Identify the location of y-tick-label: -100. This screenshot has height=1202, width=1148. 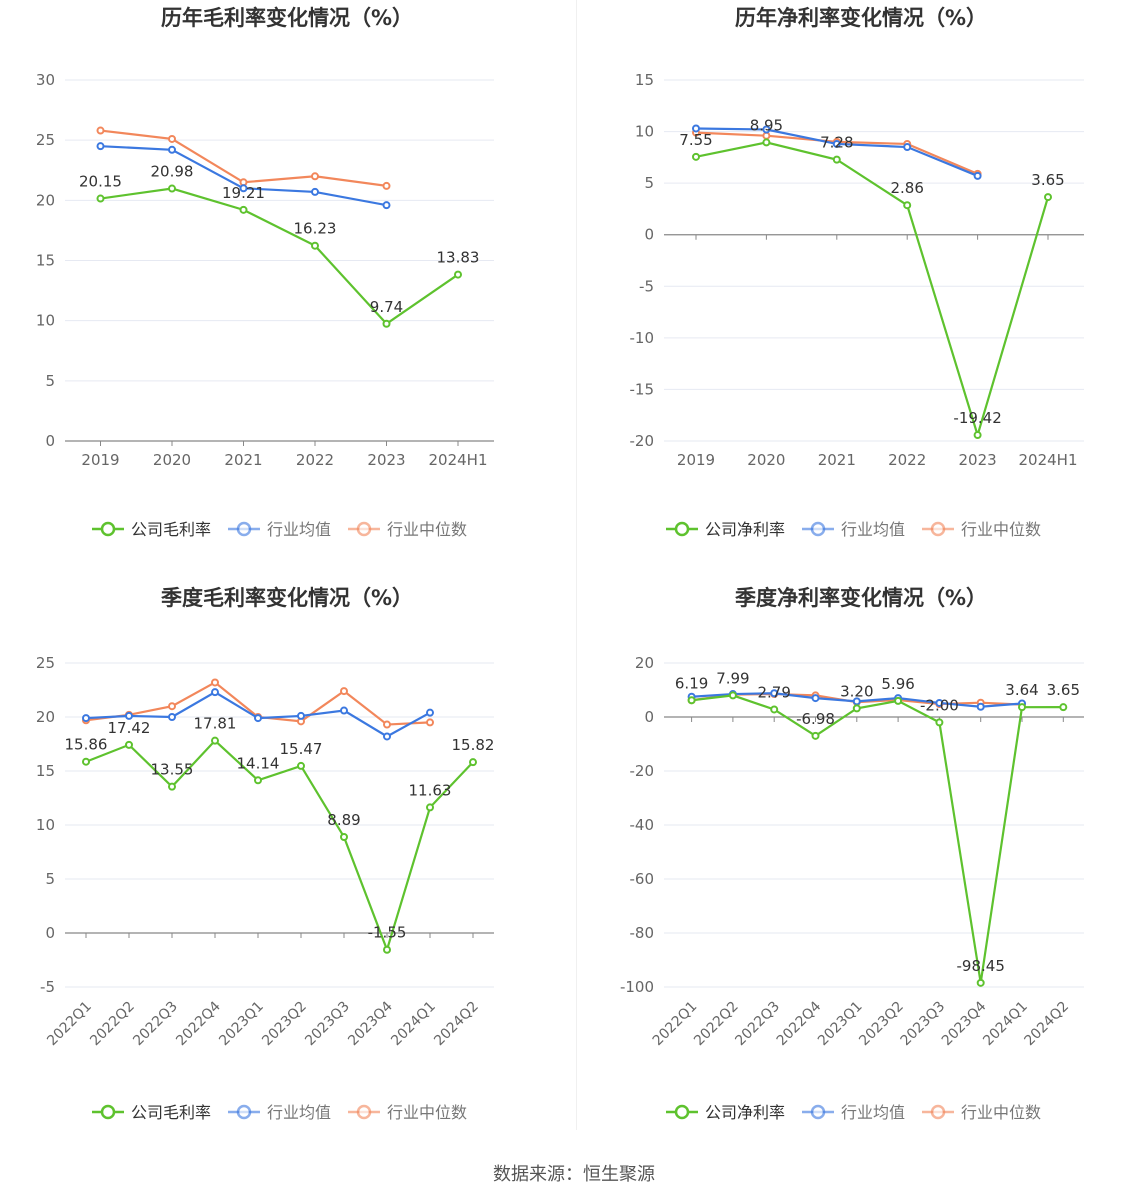
(637, 987).